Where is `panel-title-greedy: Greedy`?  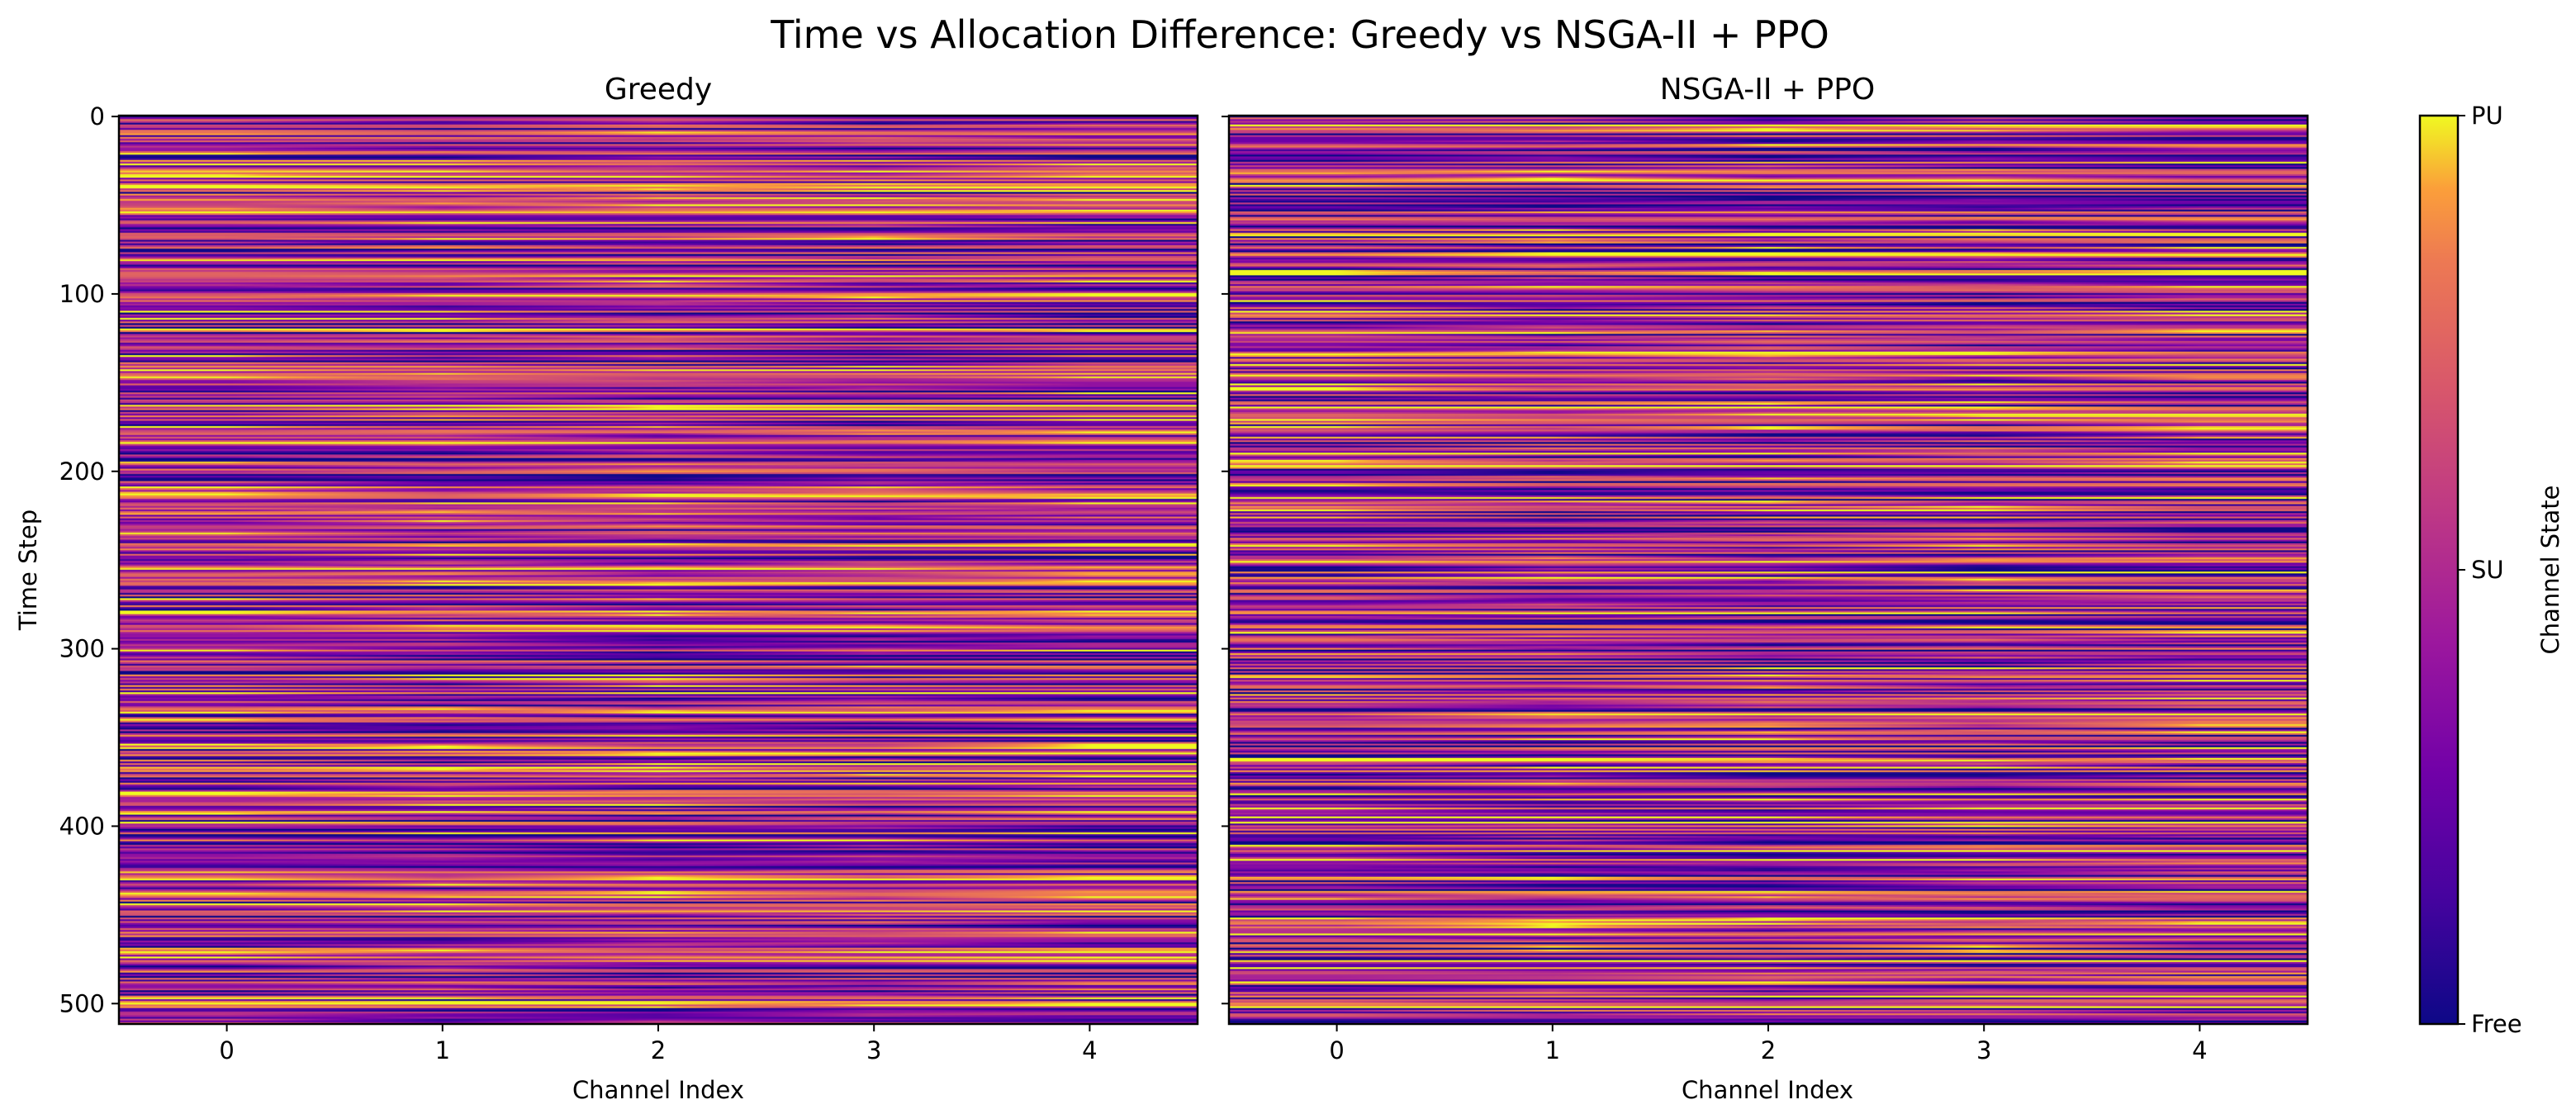
panel-title-greedy: Greedy is located at coordinates (658, 90).